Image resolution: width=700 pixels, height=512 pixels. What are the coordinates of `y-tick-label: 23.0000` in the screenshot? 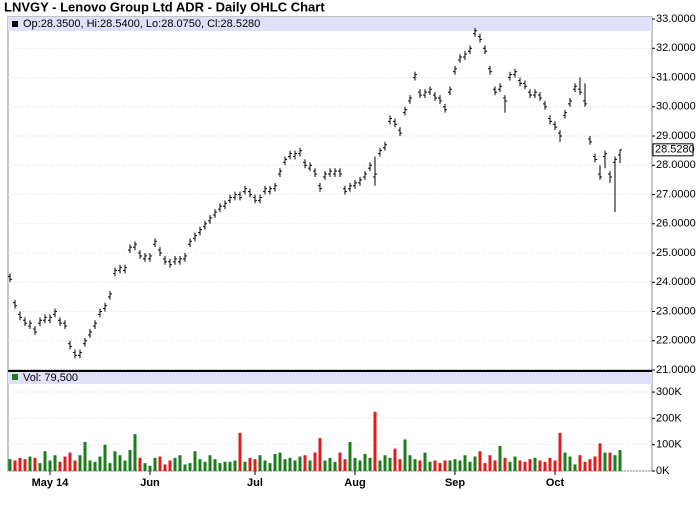 It's located at (676, 311).